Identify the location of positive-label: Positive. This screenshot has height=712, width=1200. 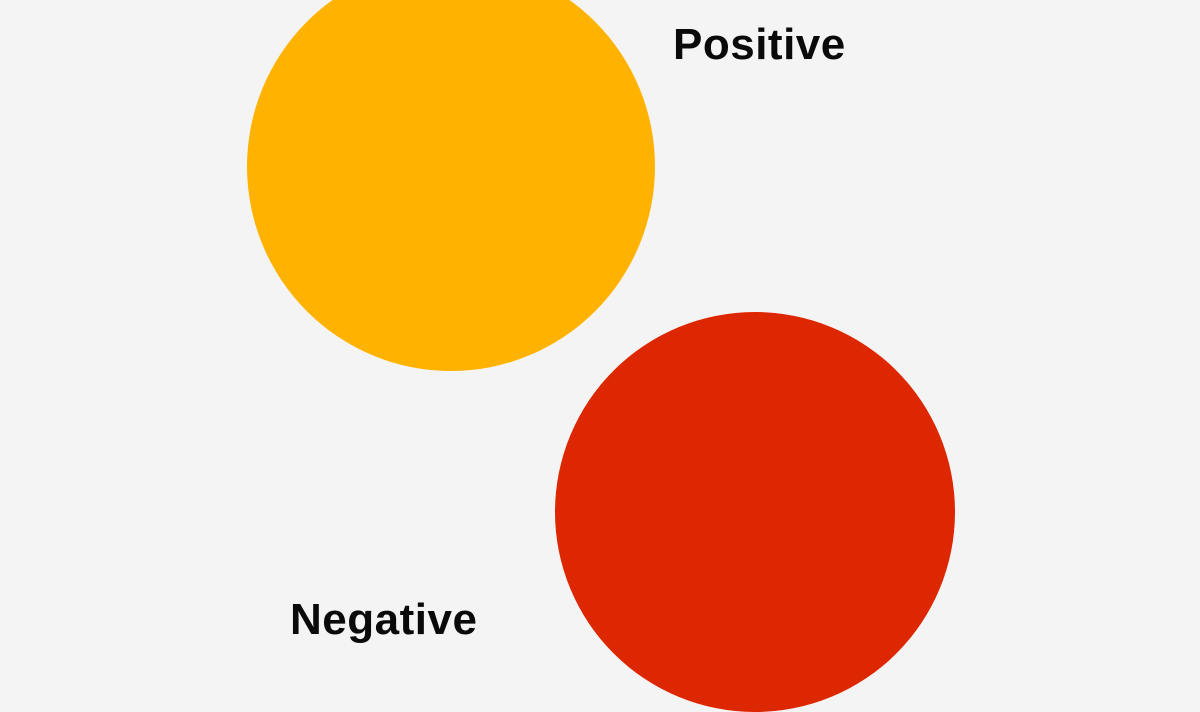
(759, 44).